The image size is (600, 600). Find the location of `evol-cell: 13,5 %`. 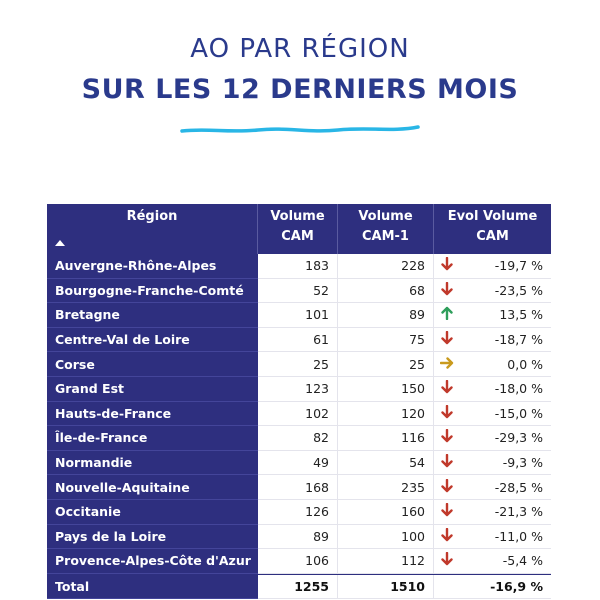

evol-cell: 13,5 % is located at coordinates (492, 315).